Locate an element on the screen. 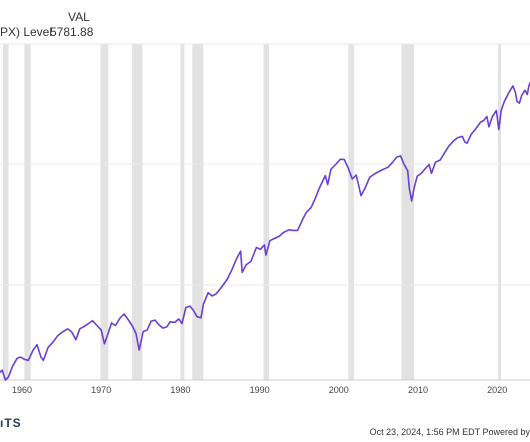 The height and width of the screenshot is (442, 530). x-axis: 1960 1970 1980 1990 2000 2010 2020 is located at coordinates (265, 387).